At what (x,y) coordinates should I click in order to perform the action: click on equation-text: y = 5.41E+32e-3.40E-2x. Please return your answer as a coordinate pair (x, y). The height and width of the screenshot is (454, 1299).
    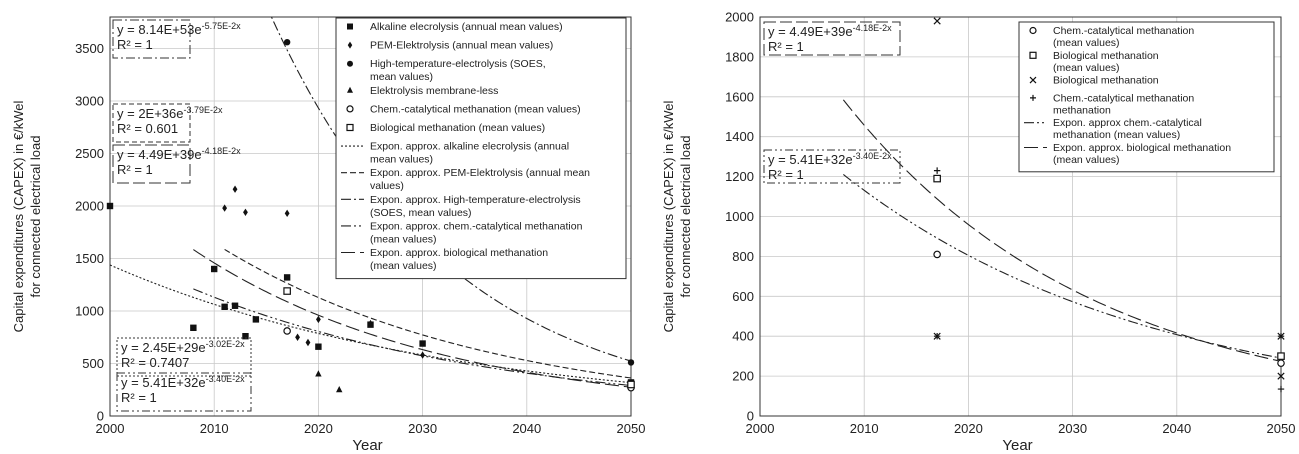
    Looking at the image, I should click on (183, 382).